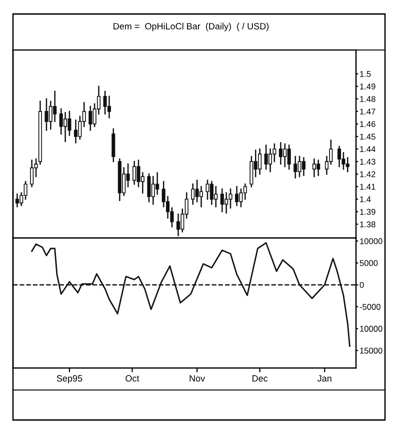 Image resolution: width=401 pixels, height=443 pixels. What do you see at coordinates (368, 224) in the screenshot?
I see `y-tick-label: 1.38` at bounding box center [368, 224].